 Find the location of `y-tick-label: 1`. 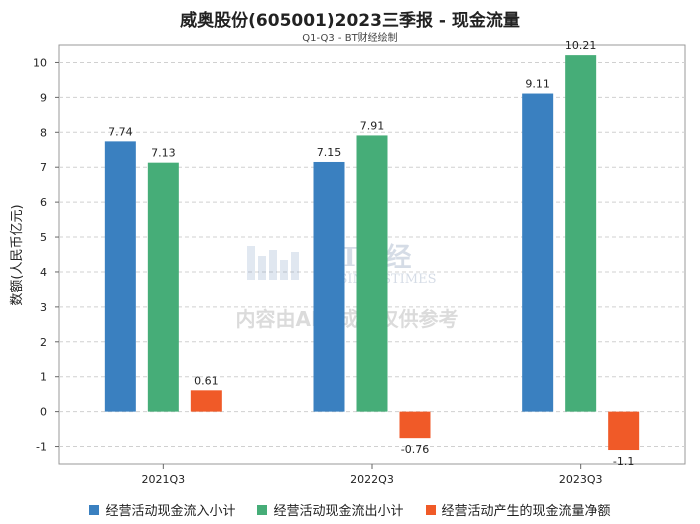

y-tick-label: 1 is located at coordinates (43, 377).